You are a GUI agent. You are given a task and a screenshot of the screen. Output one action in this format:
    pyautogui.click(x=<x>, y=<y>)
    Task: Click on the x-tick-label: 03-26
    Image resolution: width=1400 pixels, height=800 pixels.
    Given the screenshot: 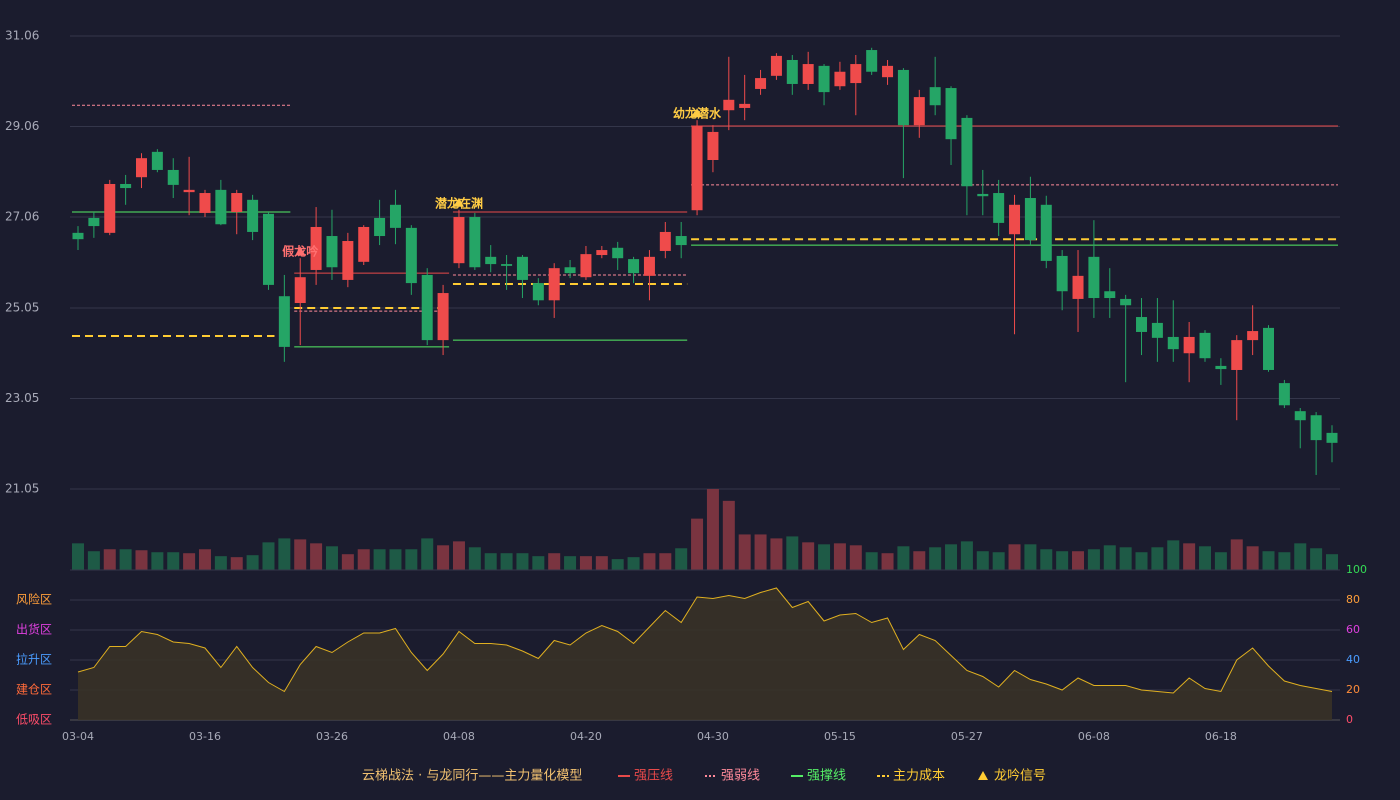 What is the action you would take?
    pyautogui.click(x=332, y=736)
    